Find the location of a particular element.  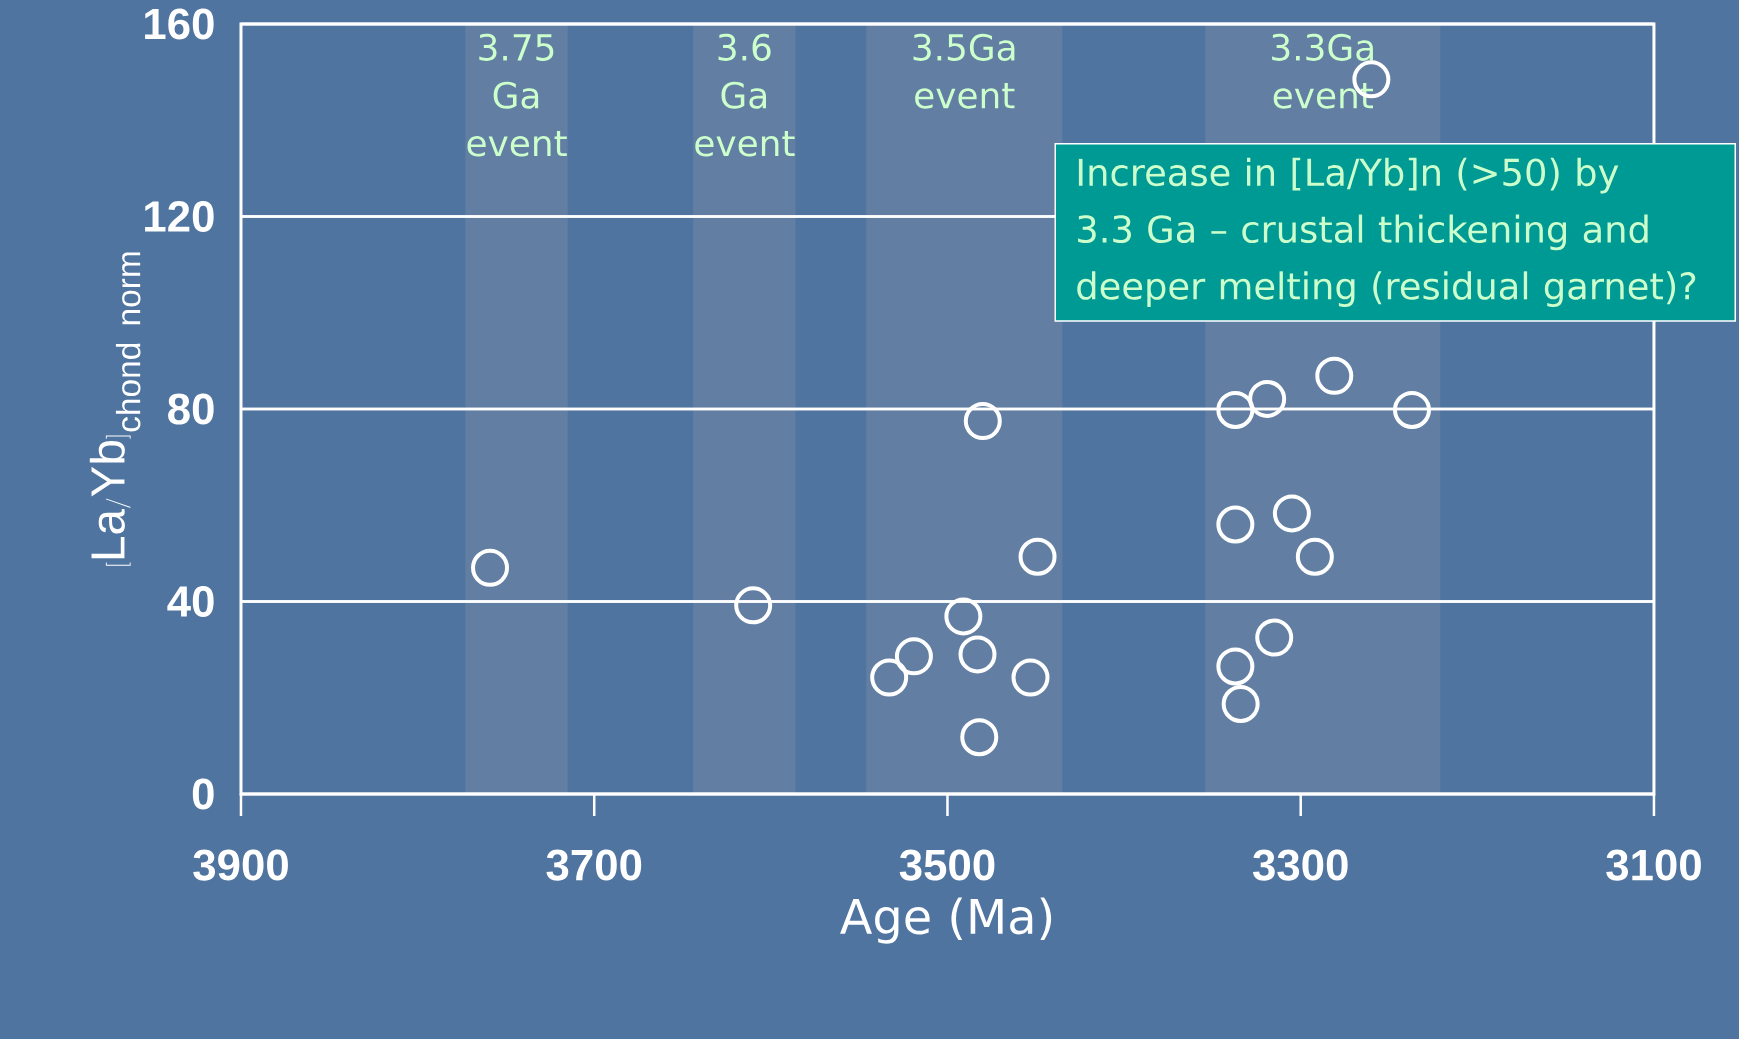

band-label: 3.5Ga event is located at coordinates (964, 71).